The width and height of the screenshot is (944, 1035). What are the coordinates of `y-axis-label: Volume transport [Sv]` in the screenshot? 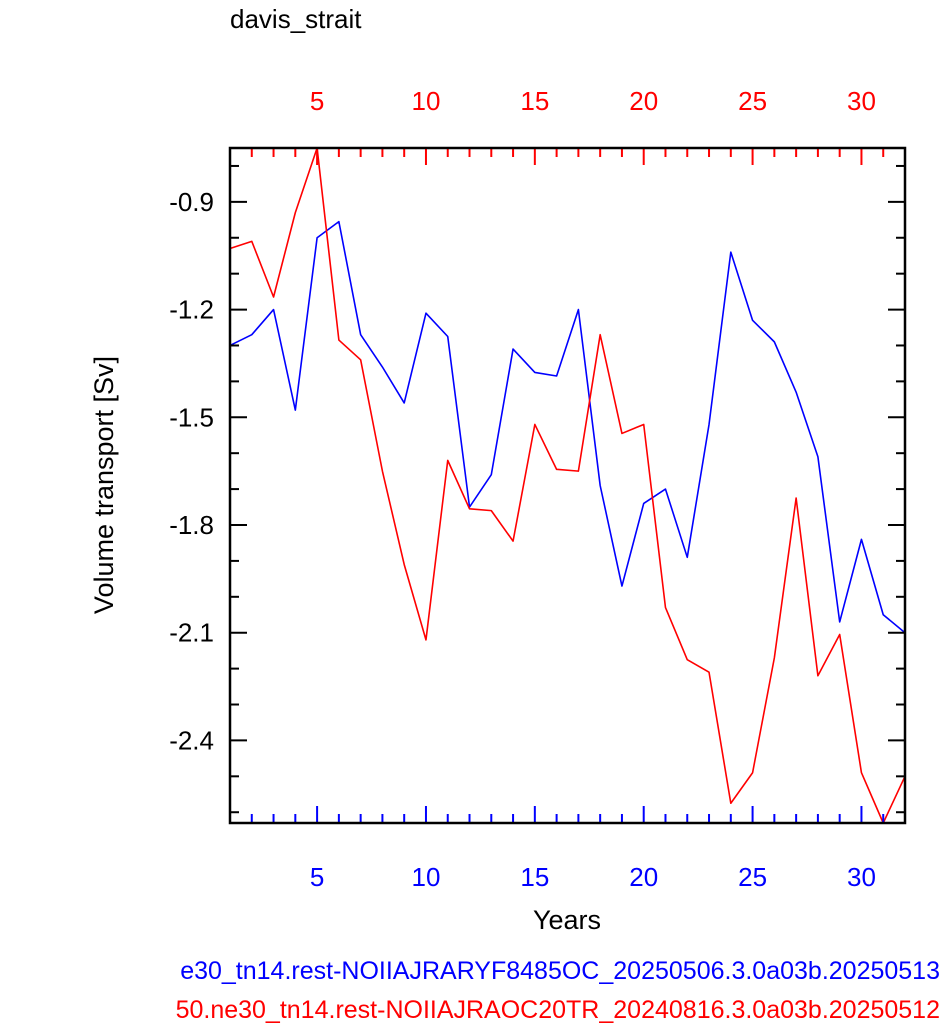 It's located at (104, 485).